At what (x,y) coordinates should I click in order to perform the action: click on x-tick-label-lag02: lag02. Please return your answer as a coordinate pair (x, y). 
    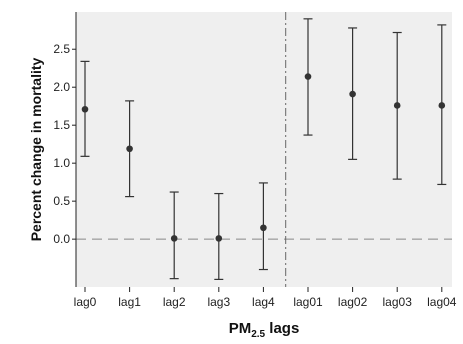
    Looking at the image, I should click on (353, 302).